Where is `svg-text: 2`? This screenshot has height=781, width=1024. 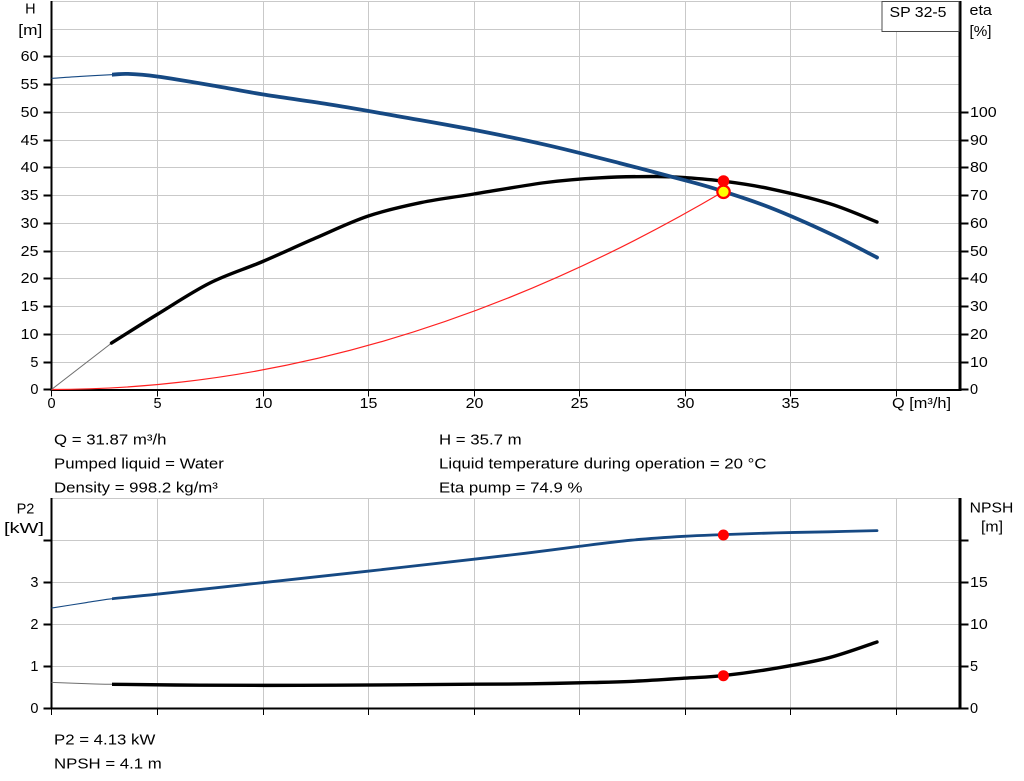 svg-text: 2 is located at coordinates (34, 625).